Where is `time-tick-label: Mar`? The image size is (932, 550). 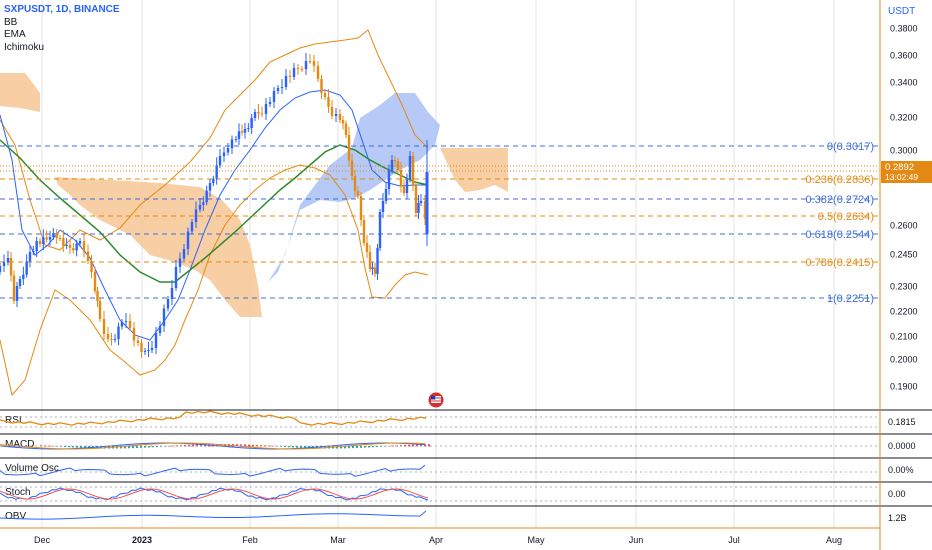
time-tick-label: Mar is located at coordinates (338, 540).